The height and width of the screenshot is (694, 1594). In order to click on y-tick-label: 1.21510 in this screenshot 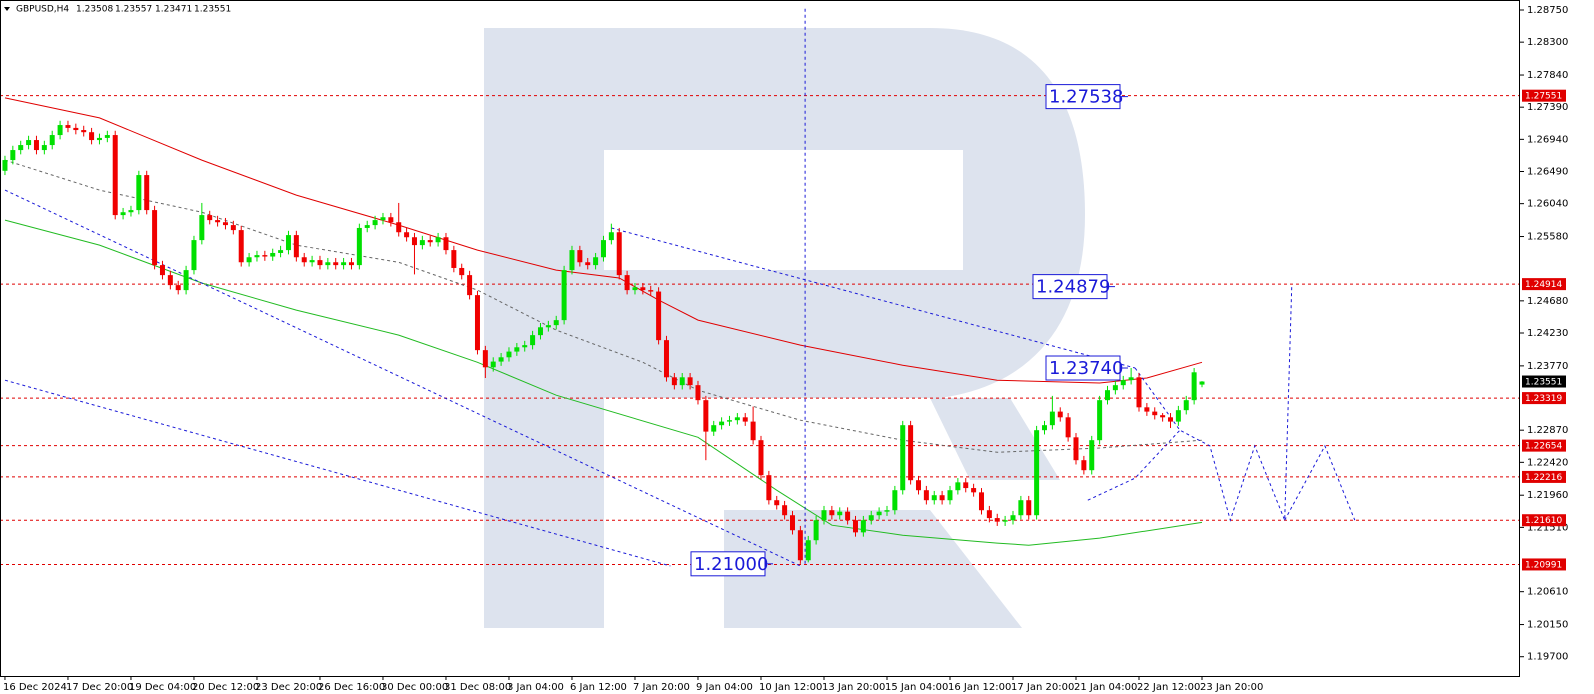, I will do `click(1547, 527)`.